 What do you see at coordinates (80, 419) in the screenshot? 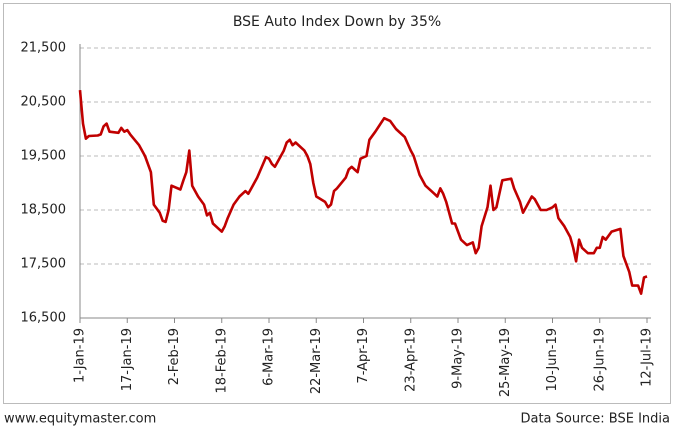
I see `footer-left: www.equitymaster.com` at bounding box center [80, 419].